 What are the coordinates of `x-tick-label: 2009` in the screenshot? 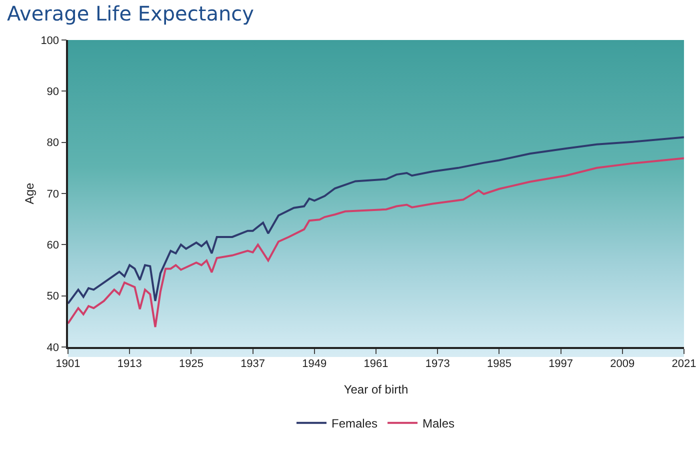 It's located at (622, 364).